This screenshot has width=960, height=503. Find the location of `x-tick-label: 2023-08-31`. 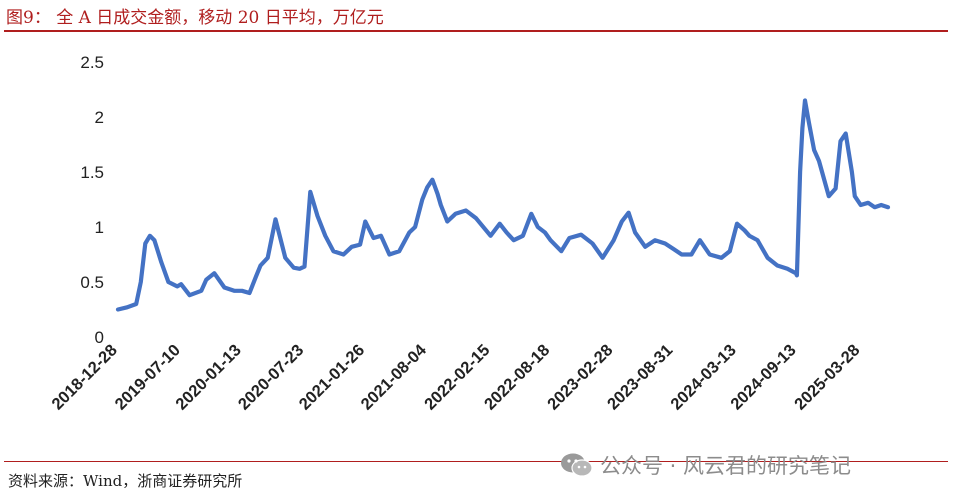

x-tick-label: 2023-08-31 is located at coordinates (640, 377).